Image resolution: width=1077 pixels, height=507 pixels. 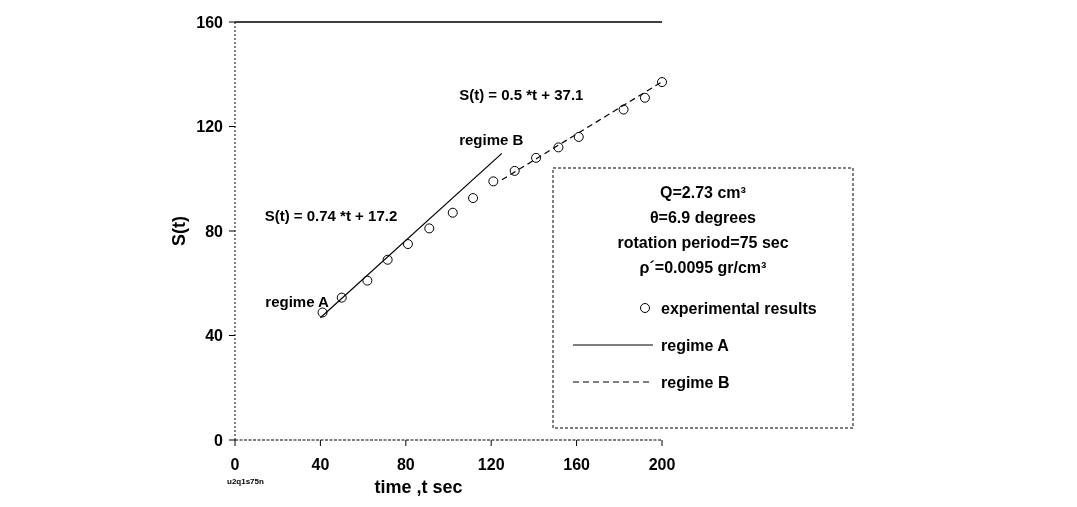 What do you see at coordinates (219, 440) in the screenshot?
I see `y-tick-label: 0` at bounding box center [219, 440].